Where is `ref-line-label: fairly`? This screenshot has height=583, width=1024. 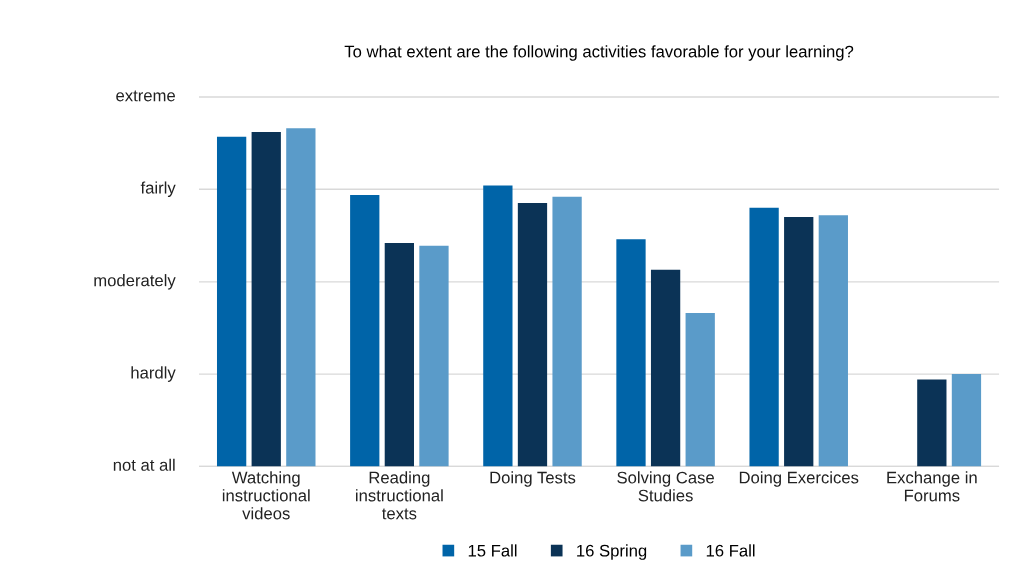 ref-line-label: fairly is located at coordinates (158, 189).